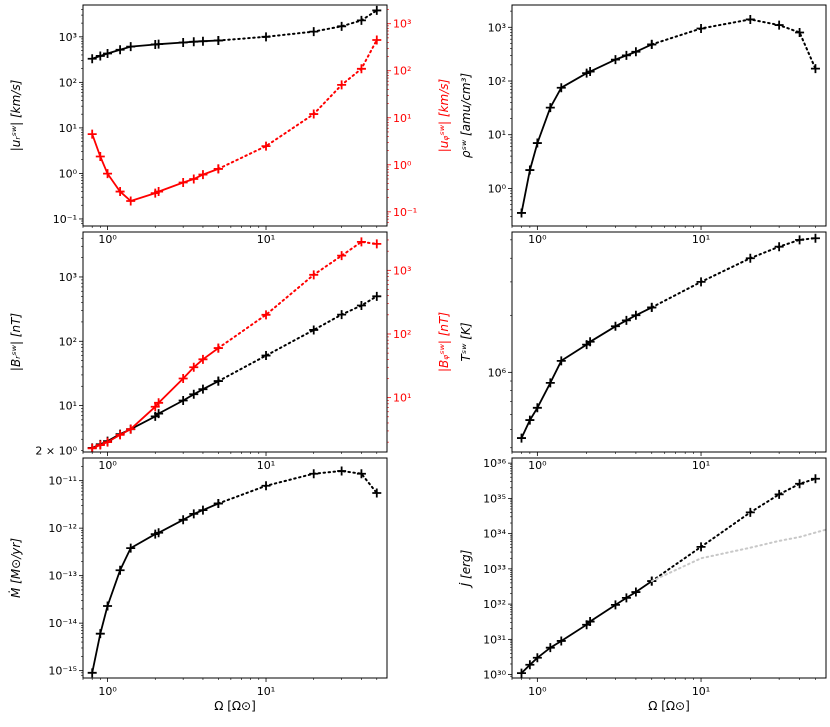  What do you see at coordinates (62, 671) in the screenshot?
I see `y-tick-label: 10⁻¹⁵` at bounding box center [62, 671].